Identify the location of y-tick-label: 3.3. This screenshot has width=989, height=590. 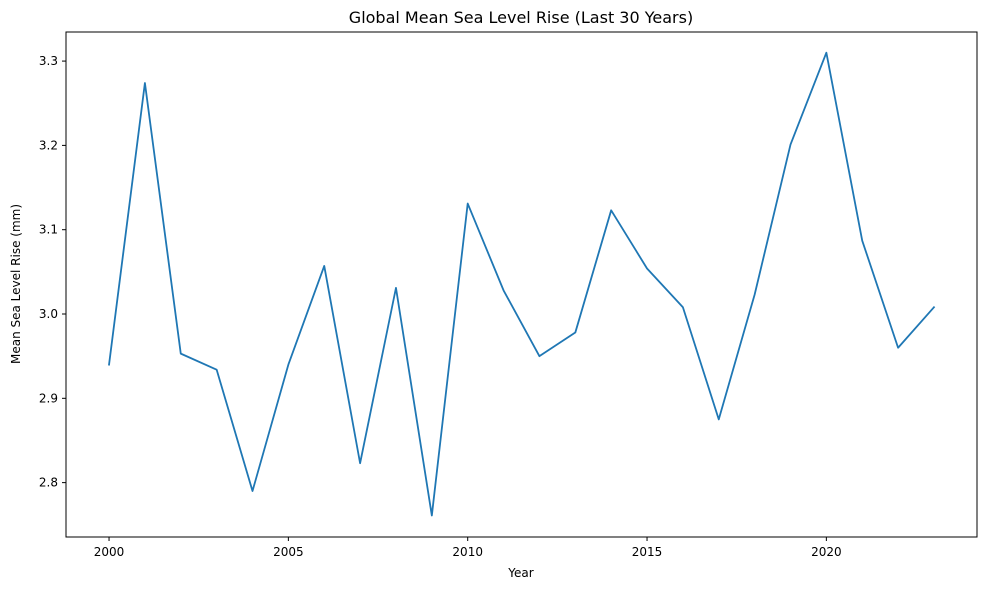
(48, 61).